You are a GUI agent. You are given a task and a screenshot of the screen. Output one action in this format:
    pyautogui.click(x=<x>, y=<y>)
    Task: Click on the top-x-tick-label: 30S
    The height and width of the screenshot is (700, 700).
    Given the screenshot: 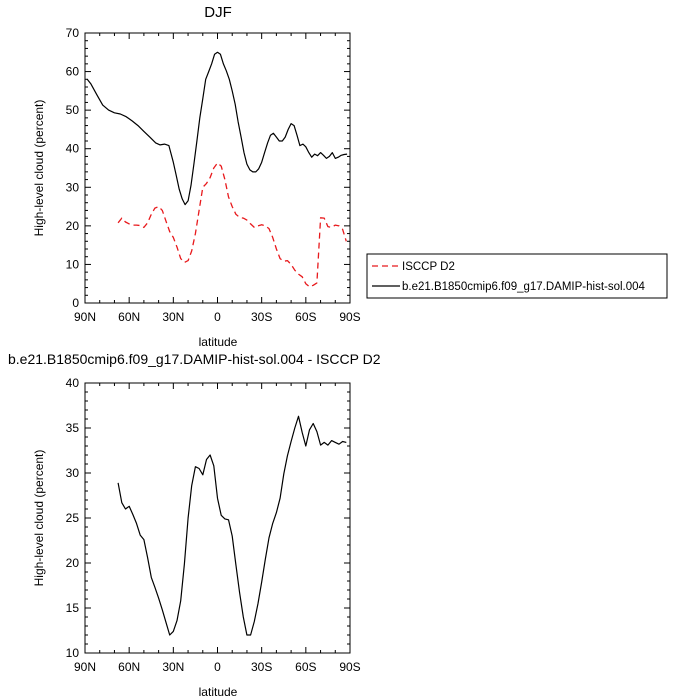 What is the action you would take?
    pyautogui.click(x=261, y=317)
    